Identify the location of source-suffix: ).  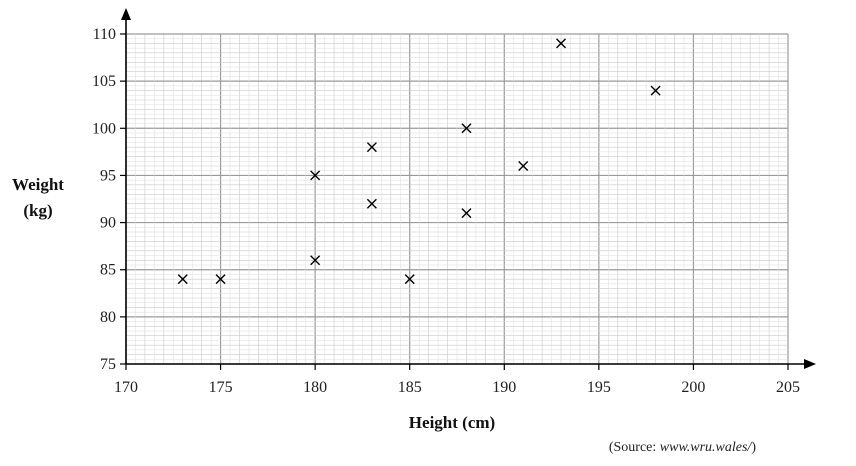
(753, 447).